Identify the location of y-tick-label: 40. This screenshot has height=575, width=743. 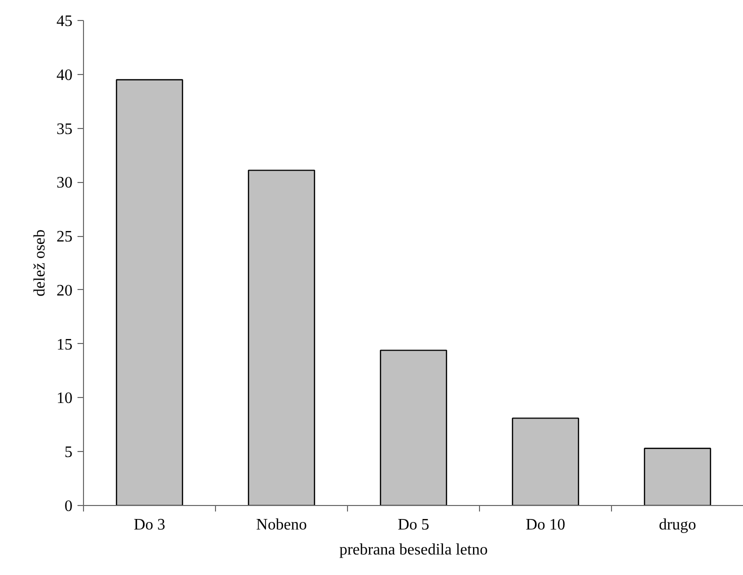
(64, 75).